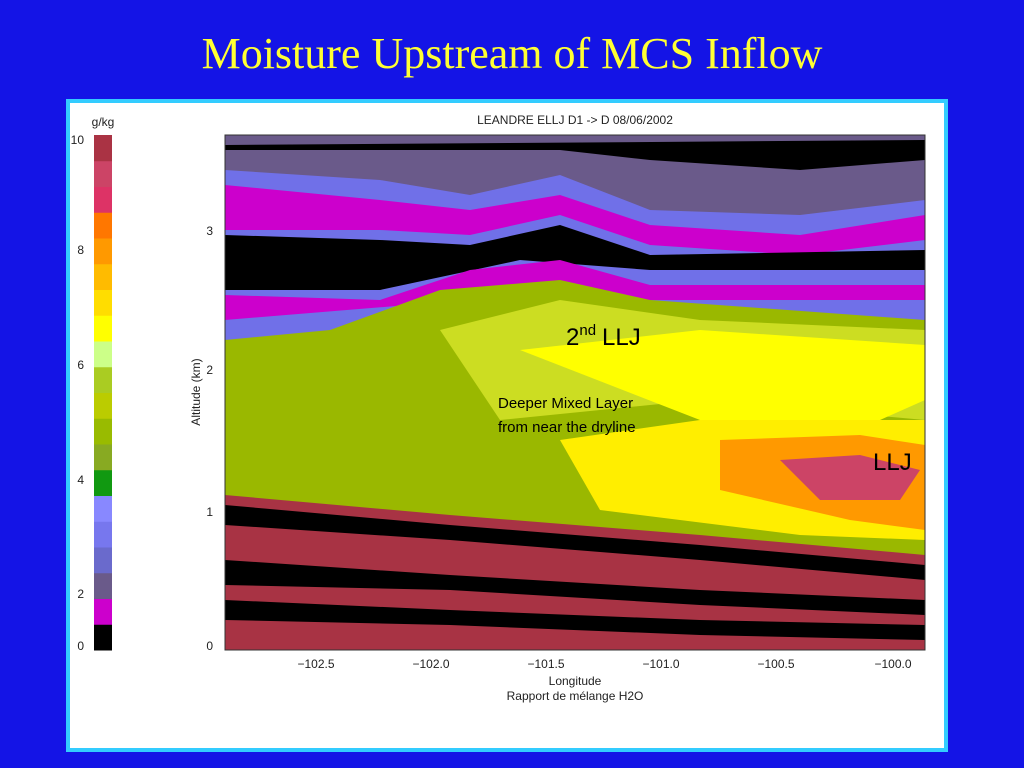 The height and width of the screenshot is (768, 1024). Describe the element at coordinates (196, 391) in the screenshot. I see `y-axis-label: Altitude (km)` at that location.